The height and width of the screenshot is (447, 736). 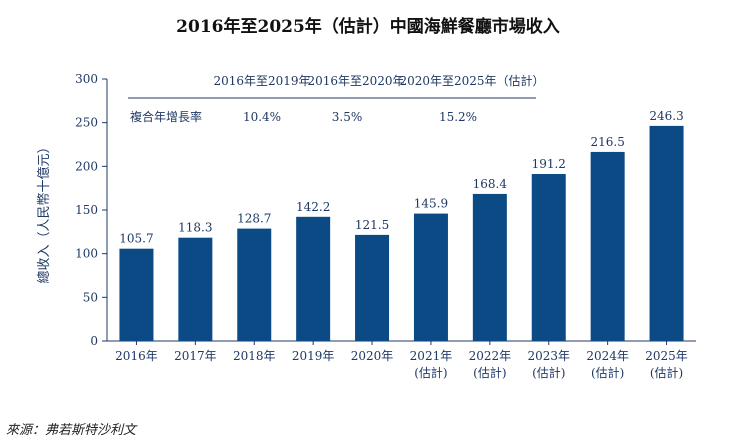 What do you see at coordinates (372, 225) in the screenshot?
I see `data-label: 121.5` at bounding box center [372, 225].